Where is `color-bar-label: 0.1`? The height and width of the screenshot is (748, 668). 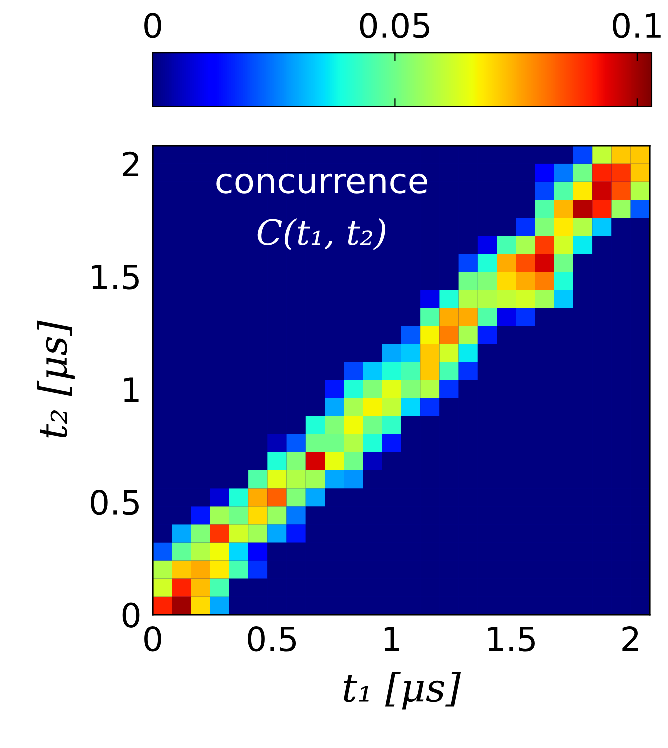 color-bar-label: 0.1 is located at coordinates (637, 25).